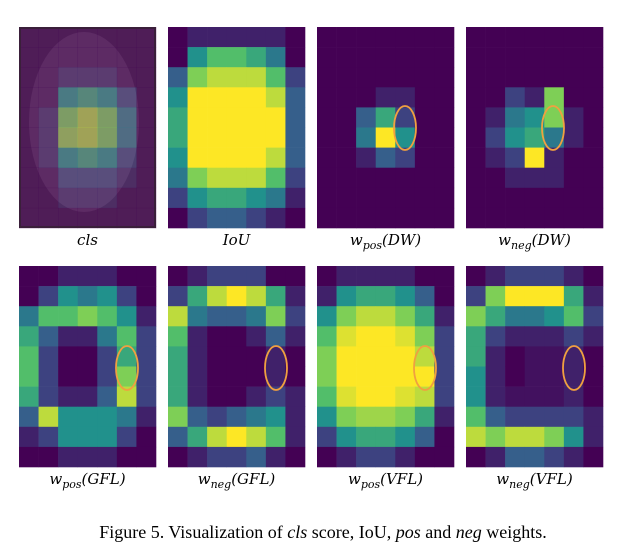  What do you see at coordinates (351, 532) in the screenshot?
I see `caption-text: score, IoU,` at bounding box center [351, 532].